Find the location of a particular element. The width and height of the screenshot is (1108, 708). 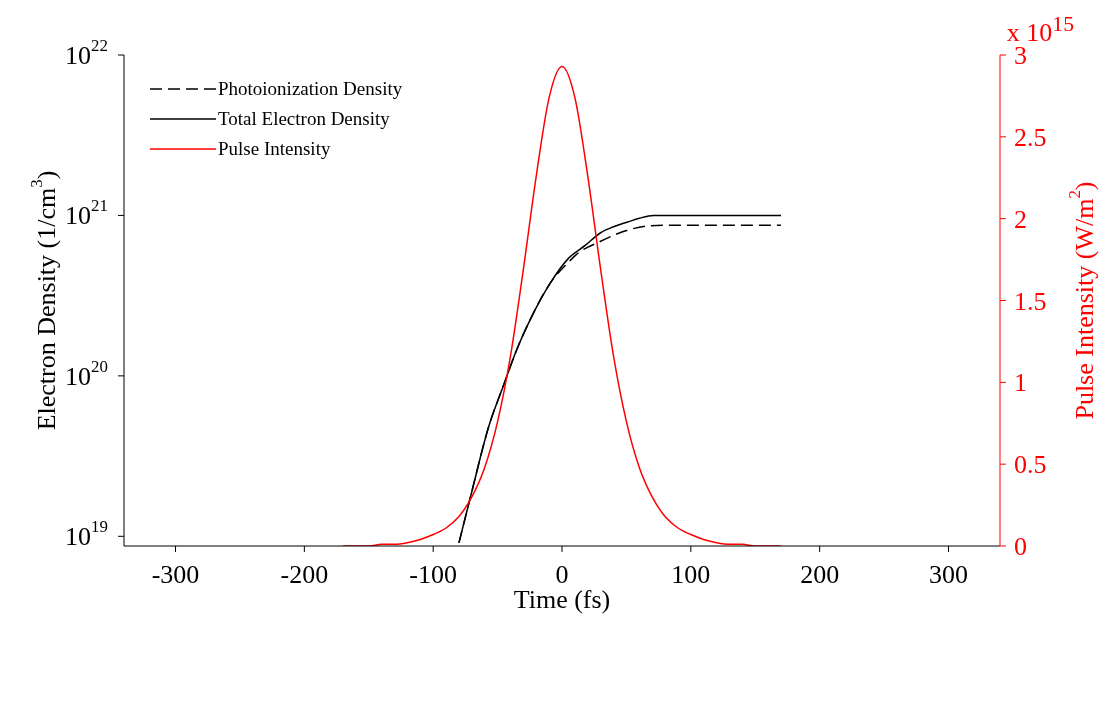

legend-label: Total Electron Density is located at coordinates (304, 119).